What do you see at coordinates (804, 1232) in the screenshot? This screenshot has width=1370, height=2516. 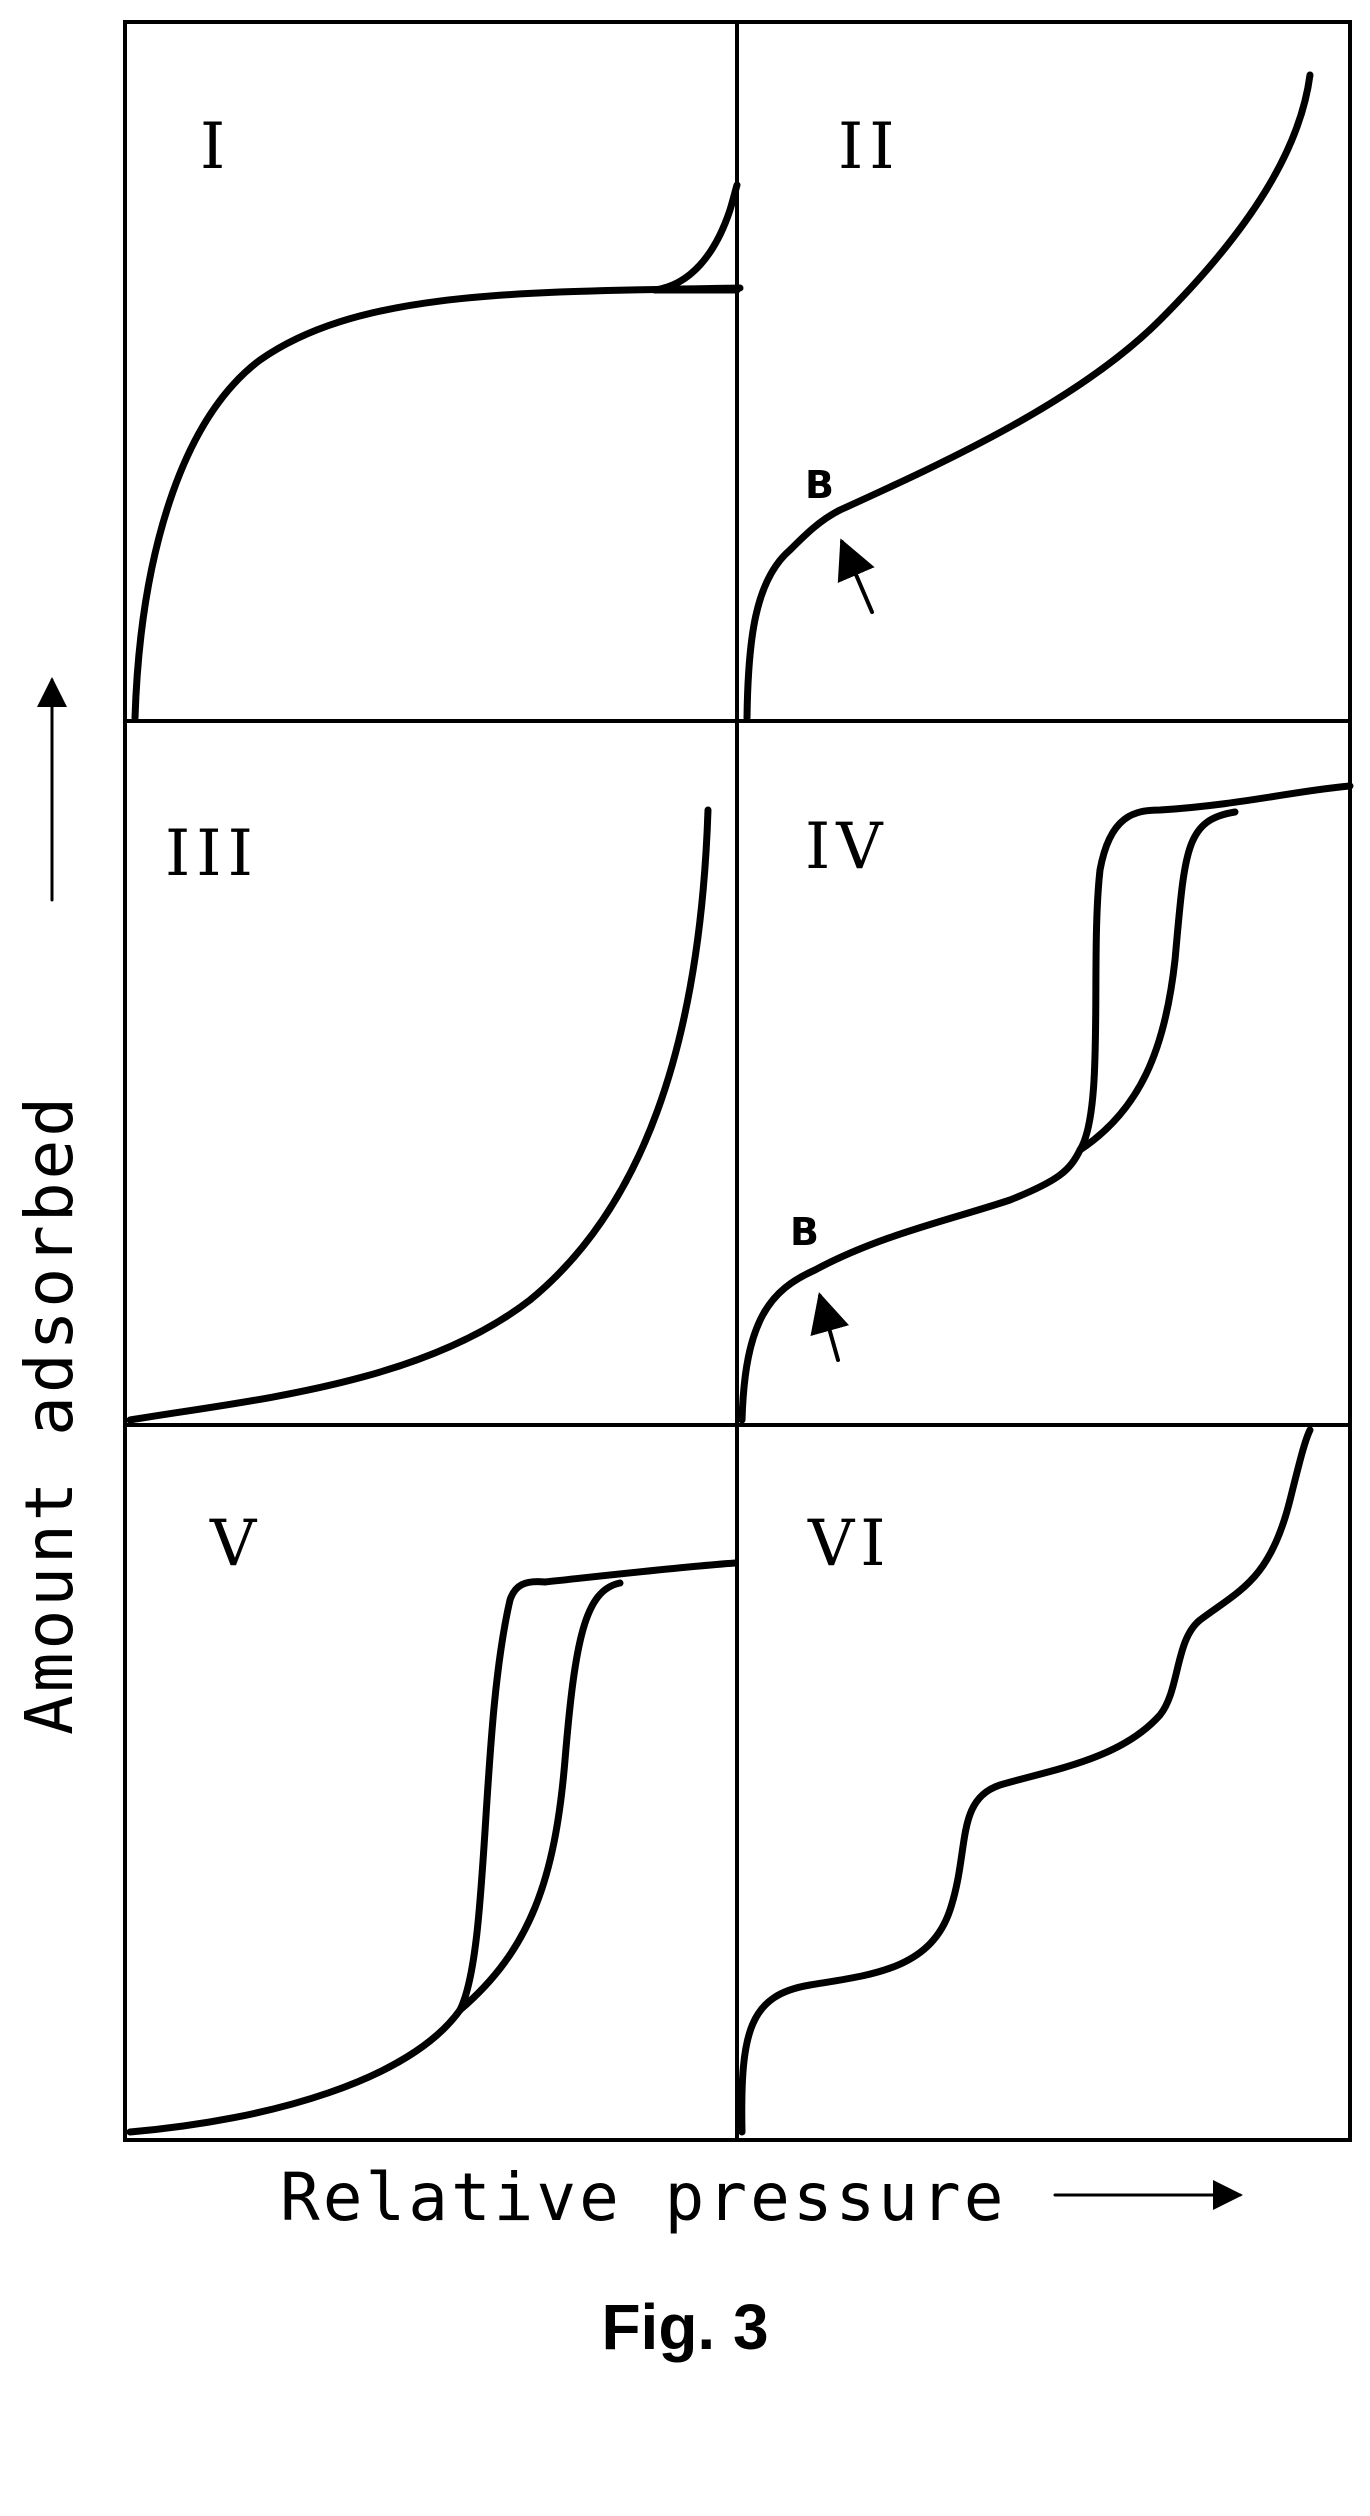 I see `point-B-label-IV: B` at bounding box center [804, 1232].